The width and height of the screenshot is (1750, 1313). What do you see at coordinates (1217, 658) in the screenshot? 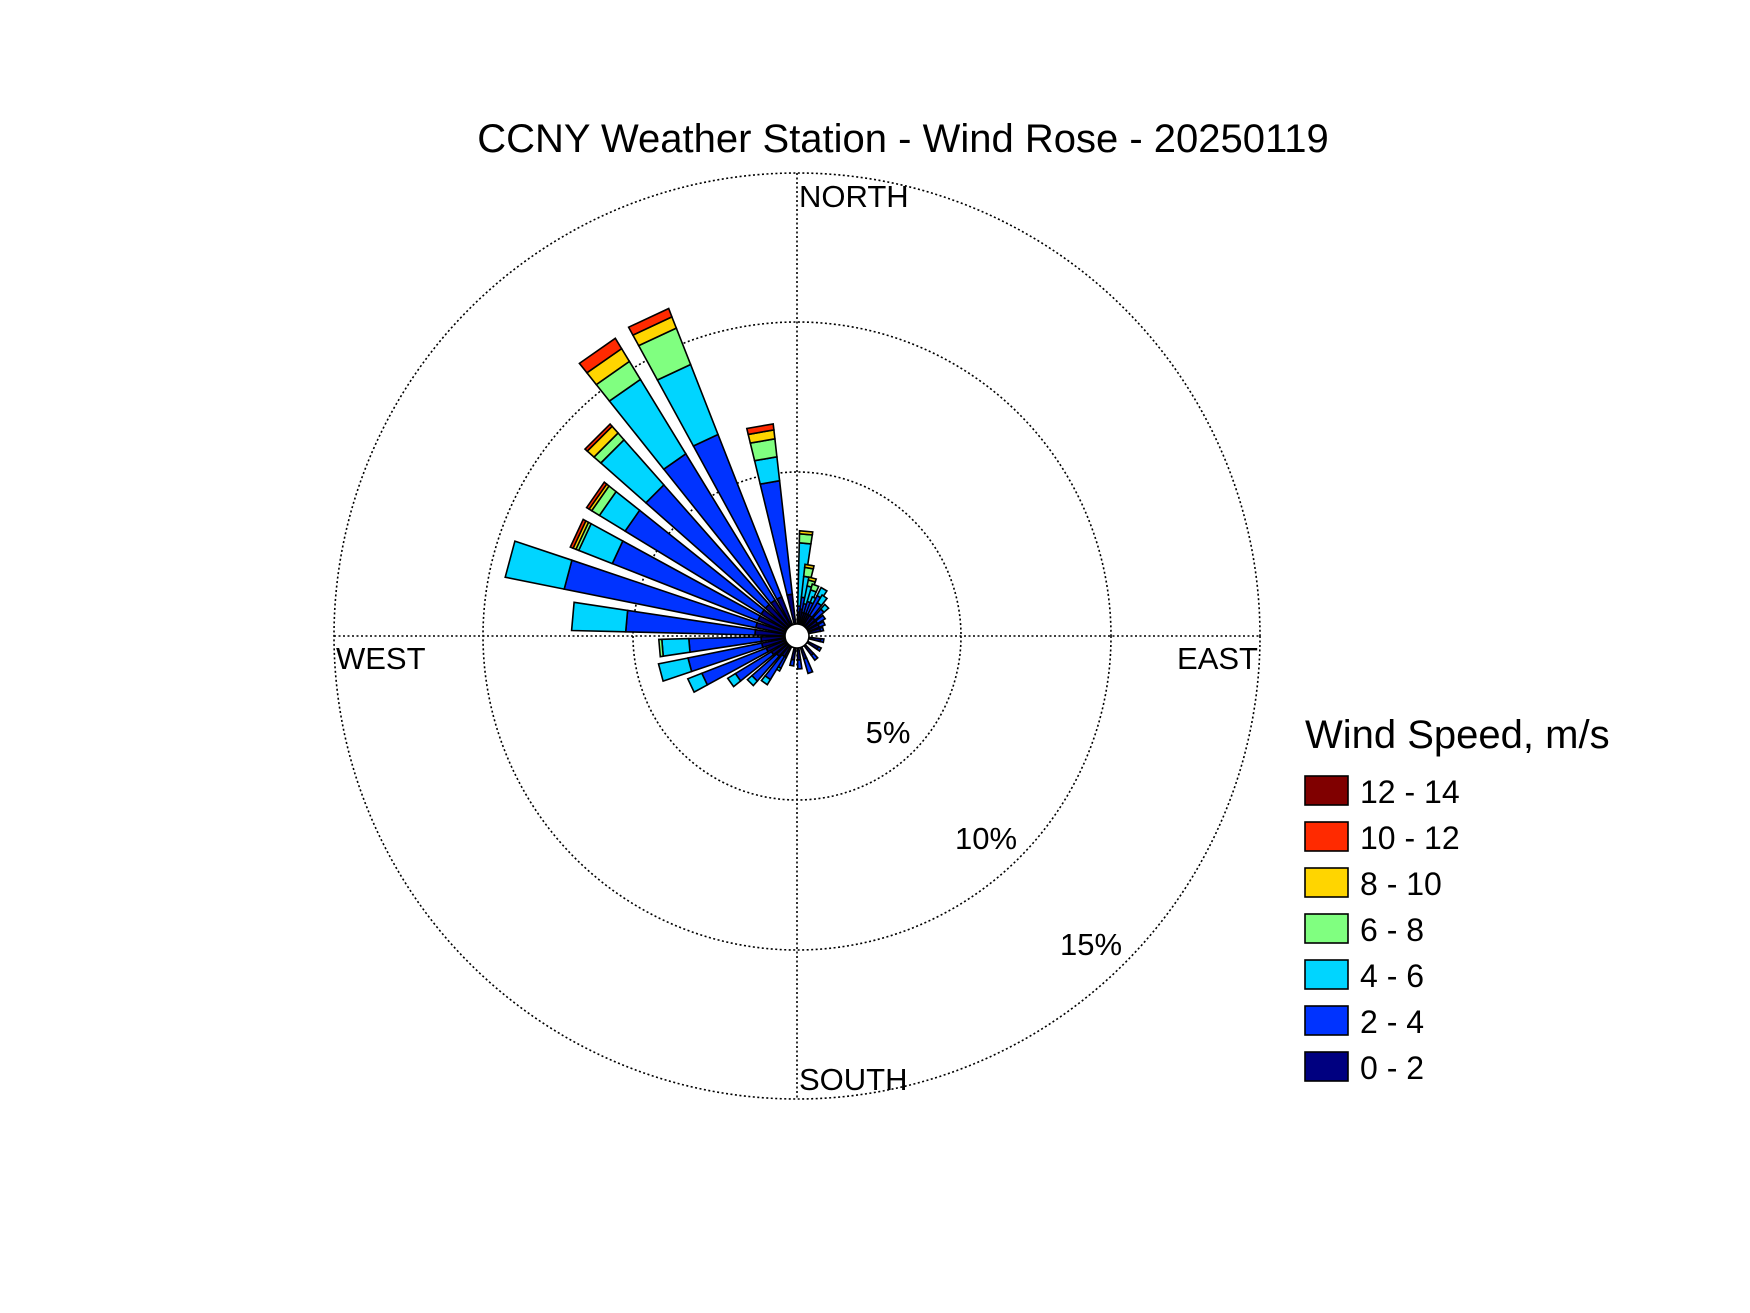
I see `east-label: EAST` at bounding box center [1217, 658].